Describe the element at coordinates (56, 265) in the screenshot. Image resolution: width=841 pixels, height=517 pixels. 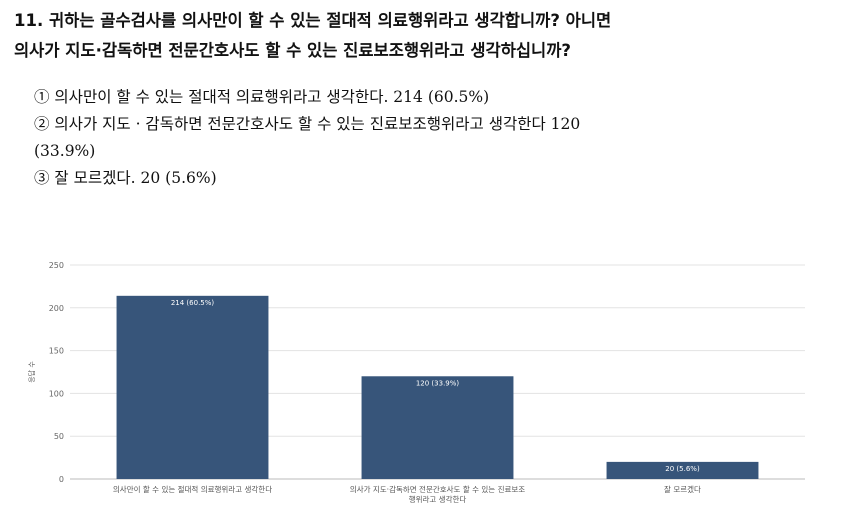
I see `y-tick-label: 250` at that location.